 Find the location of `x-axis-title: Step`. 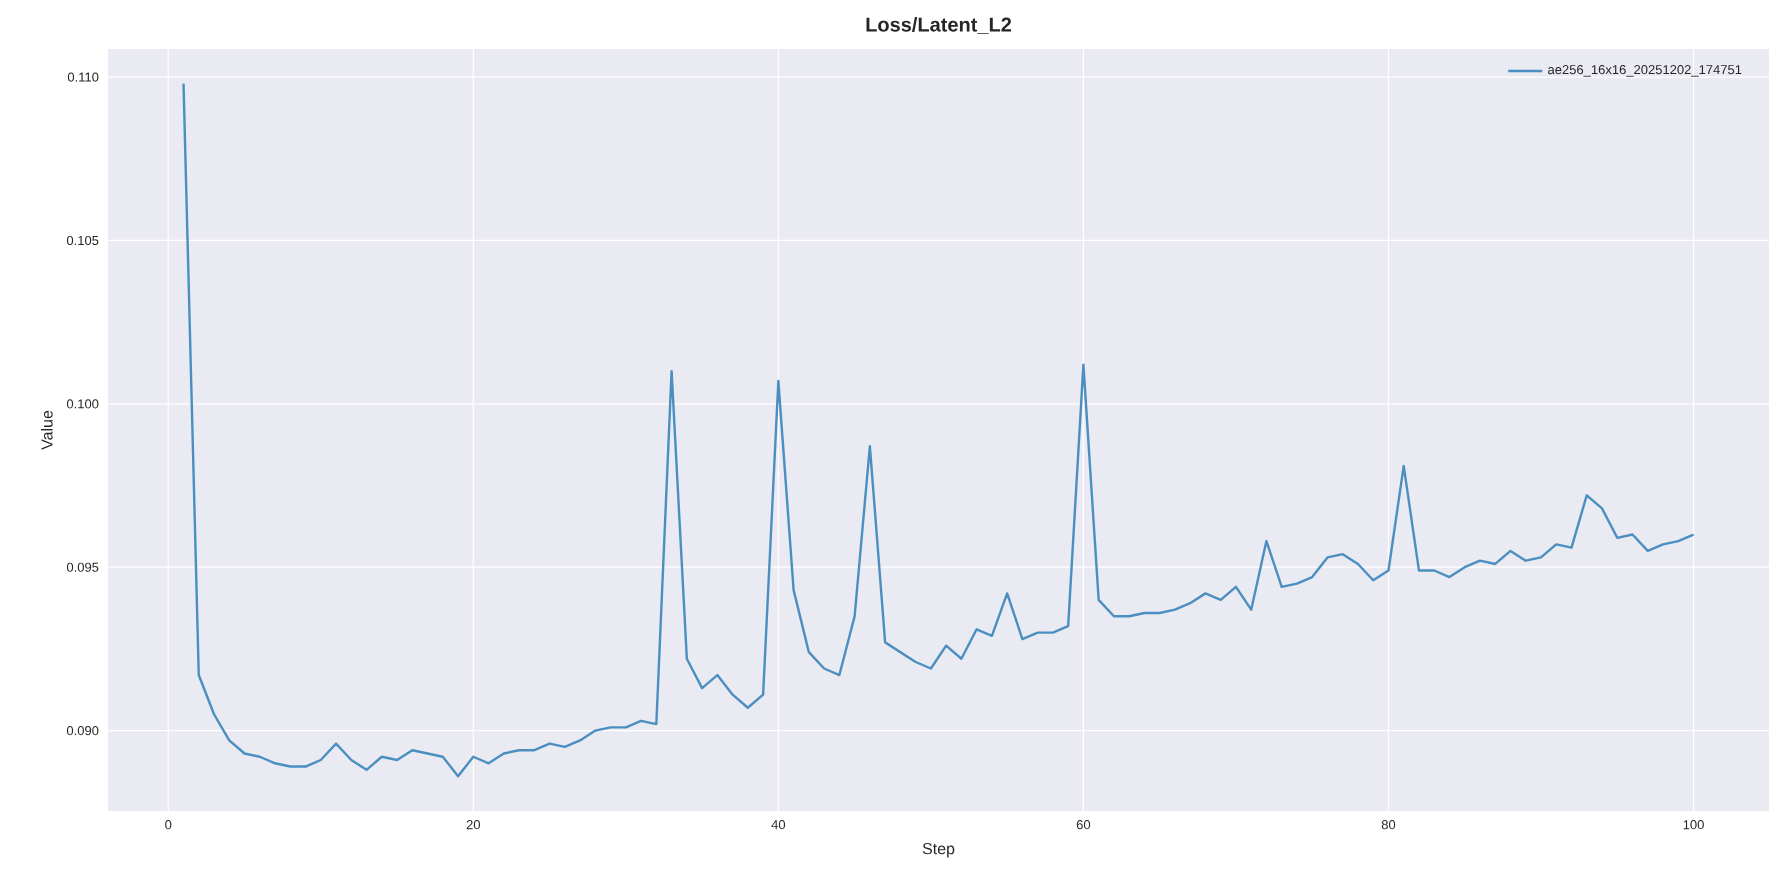

x-axis-title: Step is located at coordinates (938, 850).